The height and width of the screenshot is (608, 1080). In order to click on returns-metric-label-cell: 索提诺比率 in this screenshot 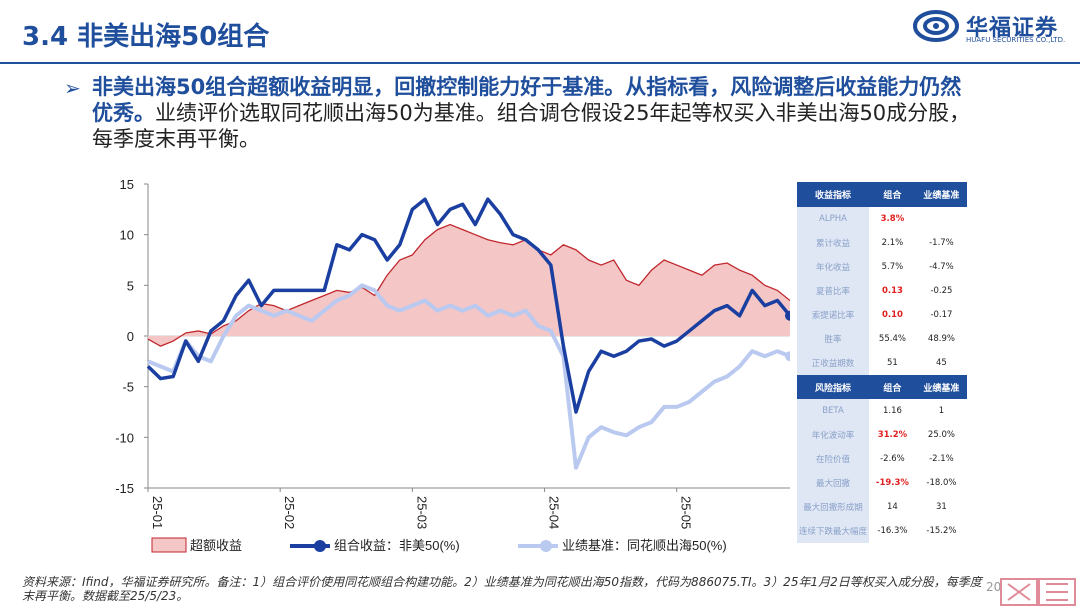, I will do `click(833, 315)`.